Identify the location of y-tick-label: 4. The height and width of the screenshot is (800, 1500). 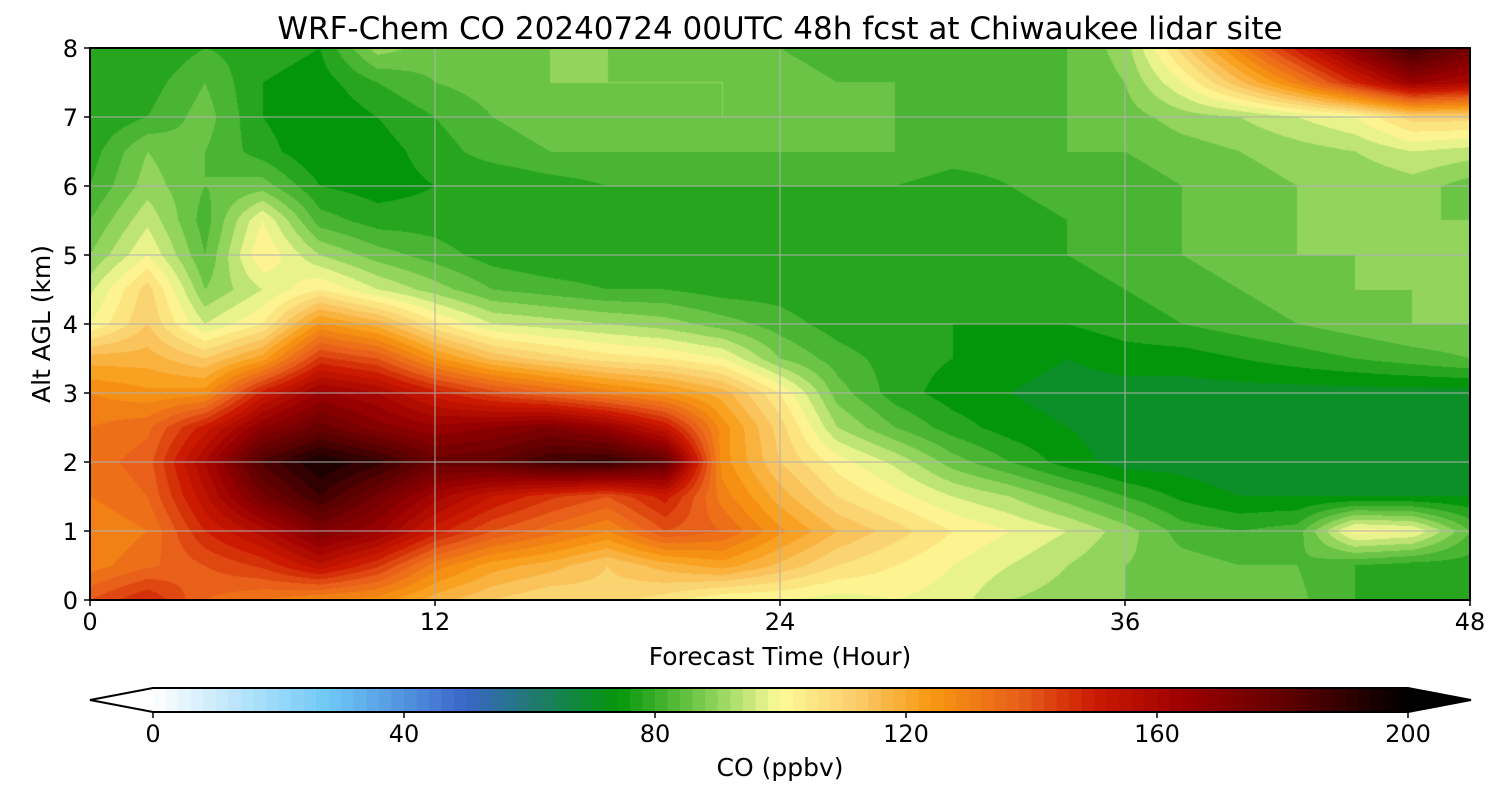
(70, 325).